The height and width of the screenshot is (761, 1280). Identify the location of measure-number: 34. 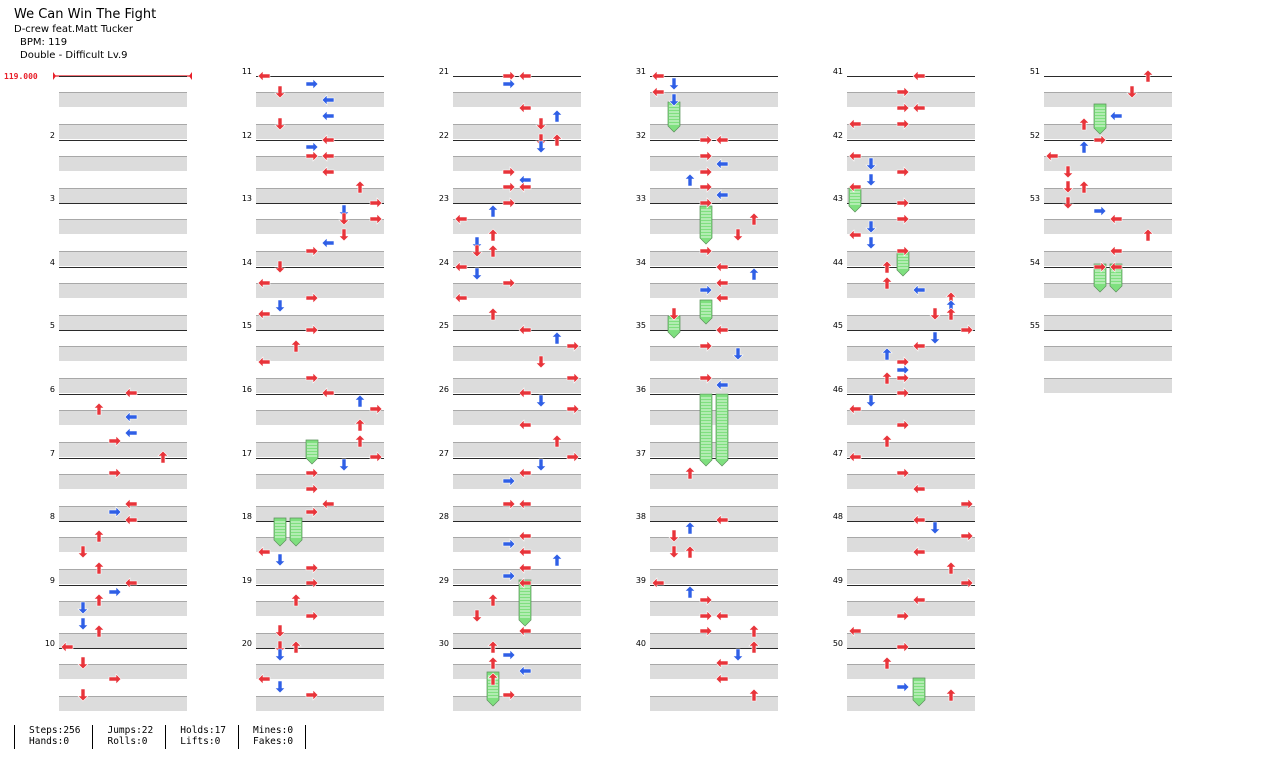
(640, 262).